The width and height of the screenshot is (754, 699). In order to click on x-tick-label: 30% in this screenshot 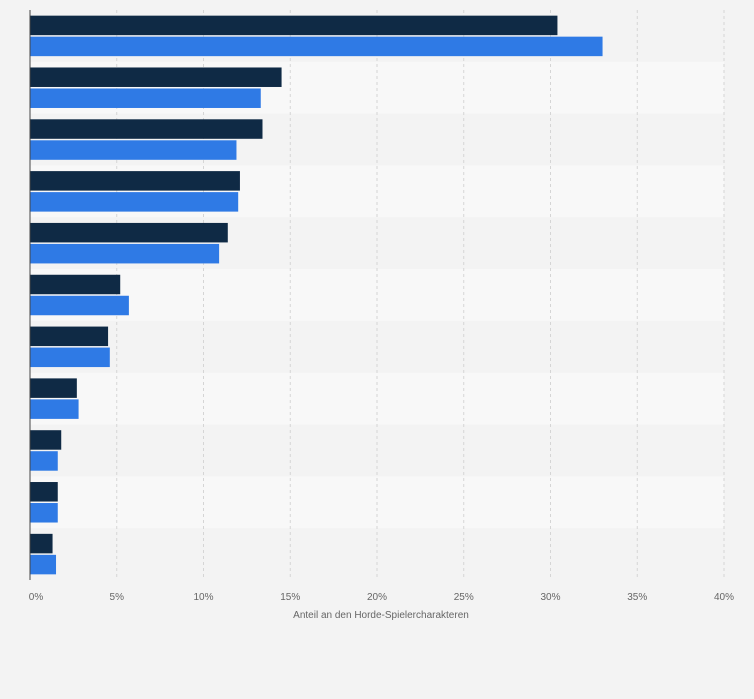, I will do `click(550, 597)`.